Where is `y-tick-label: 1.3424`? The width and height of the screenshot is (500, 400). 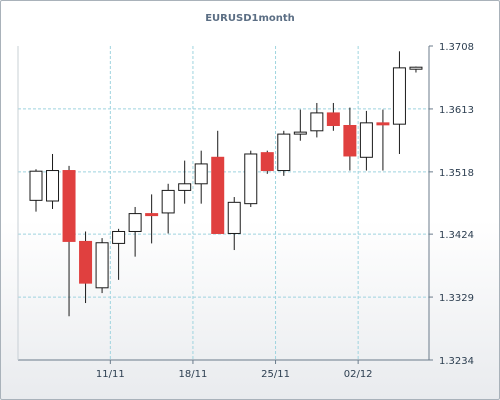 y-tick-label: 1.3424 is located at coordinates (456, 235).